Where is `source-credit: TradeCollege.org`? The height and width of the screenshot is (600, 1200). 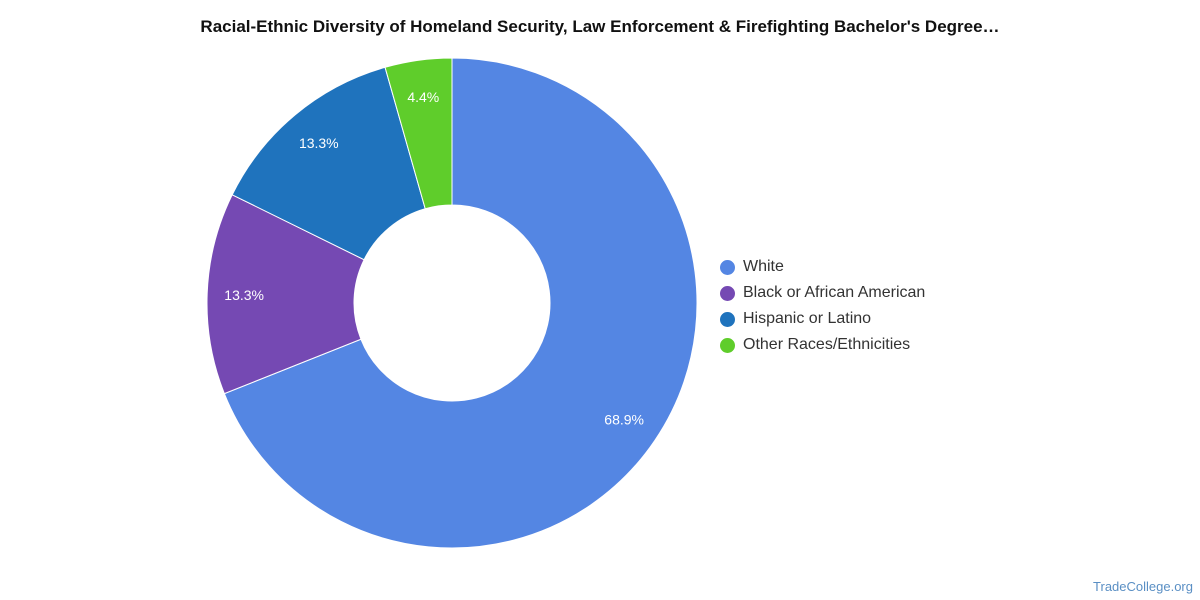
source-credit: TradeCollege.org is located at coordinates (1143, 586).